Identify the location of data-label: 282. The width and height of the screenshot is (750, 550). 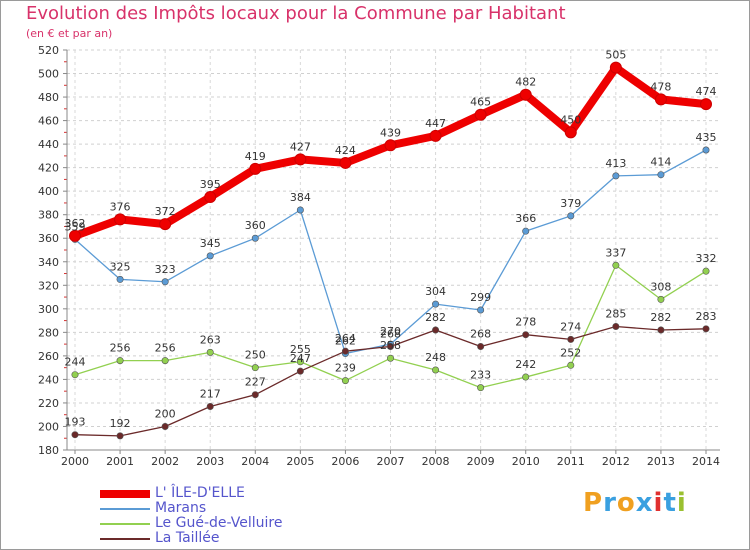
(660, 317).